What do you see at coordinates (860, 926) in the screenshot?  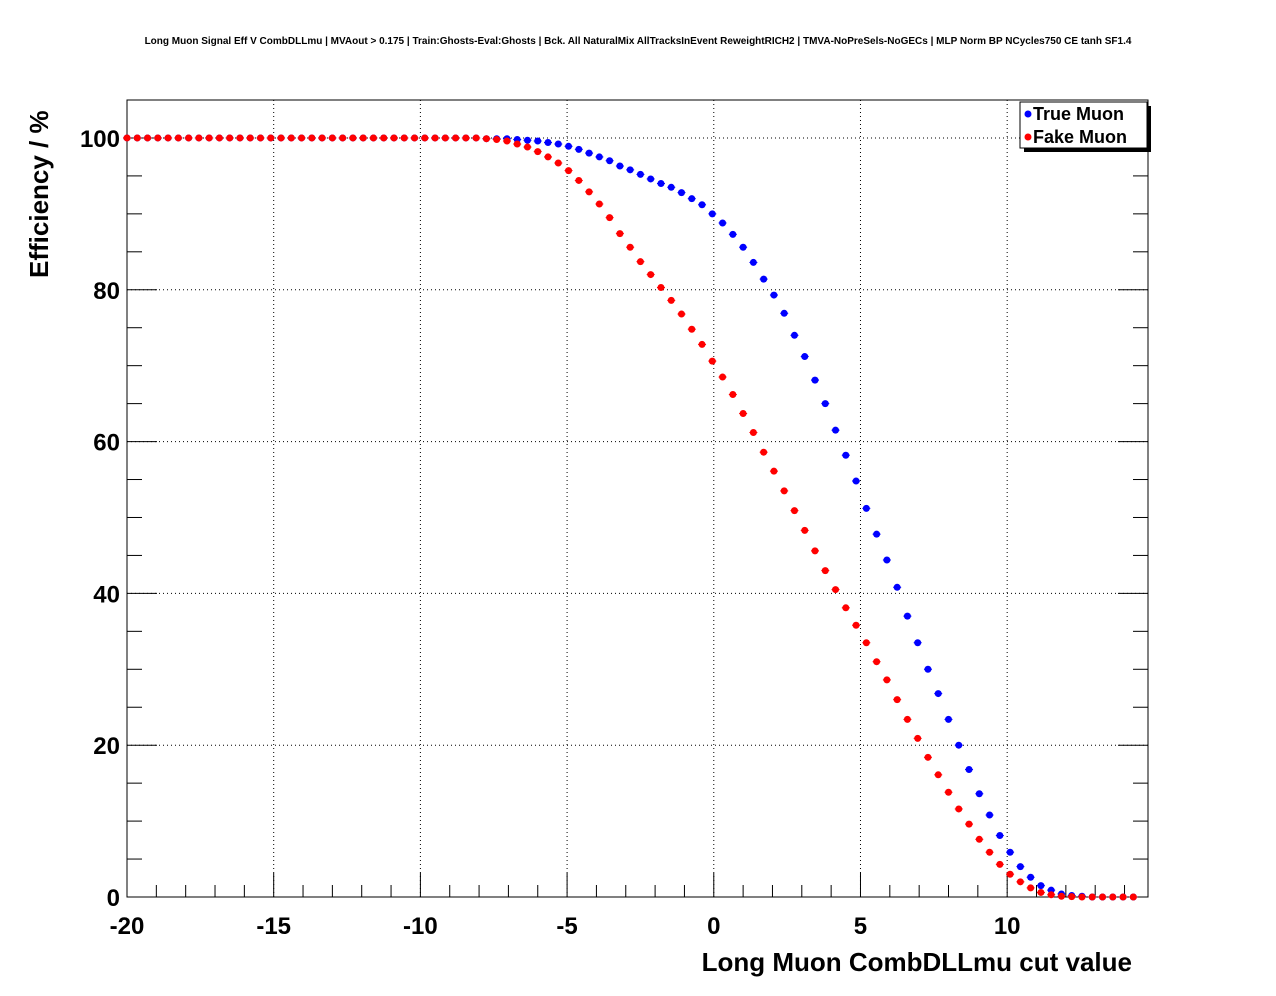 I see `x-tick-label: 5` at bounding box center [860, 926].